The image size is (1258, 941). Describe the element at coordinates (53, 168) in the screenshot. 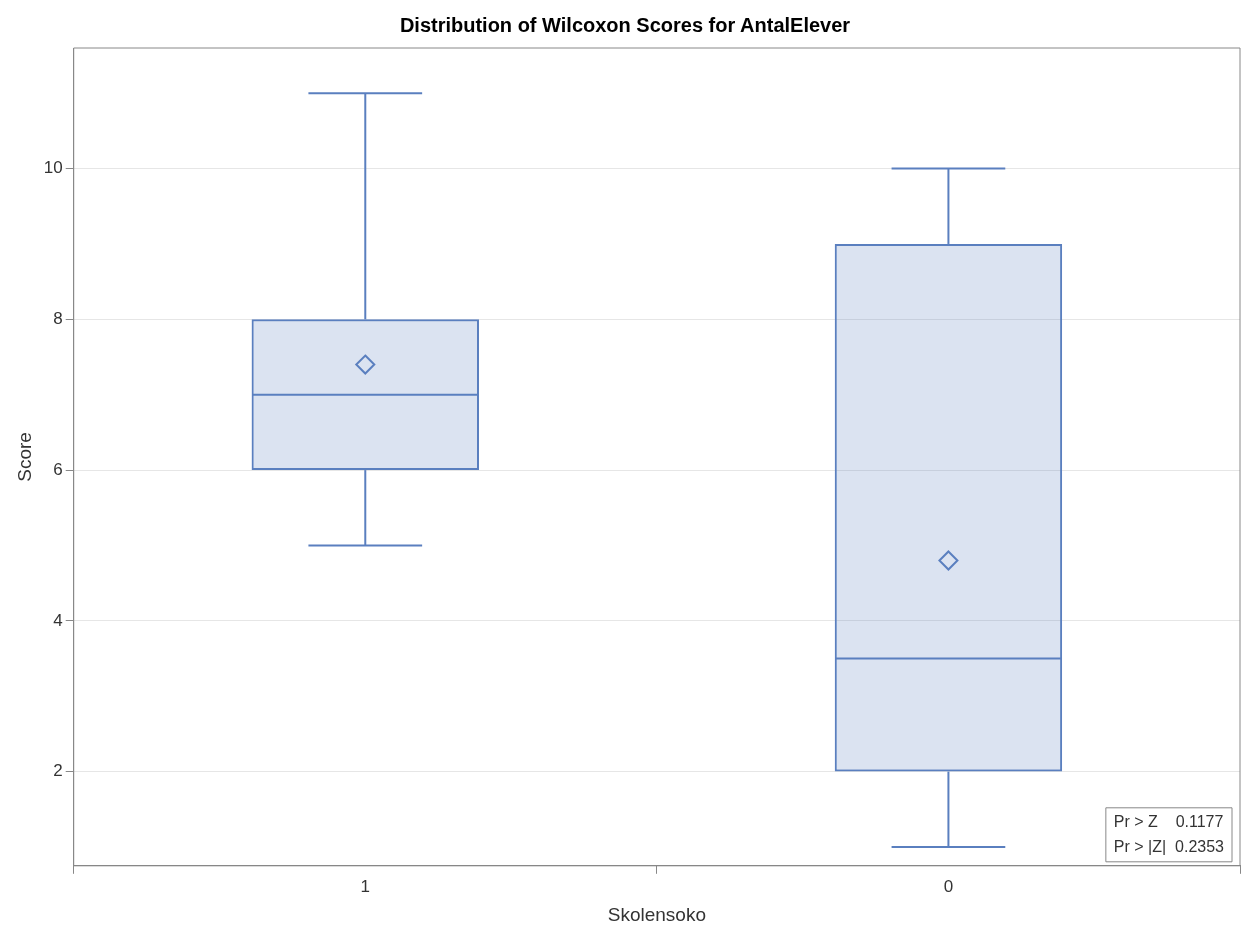

I see `y-tick-label: 10` at that location.